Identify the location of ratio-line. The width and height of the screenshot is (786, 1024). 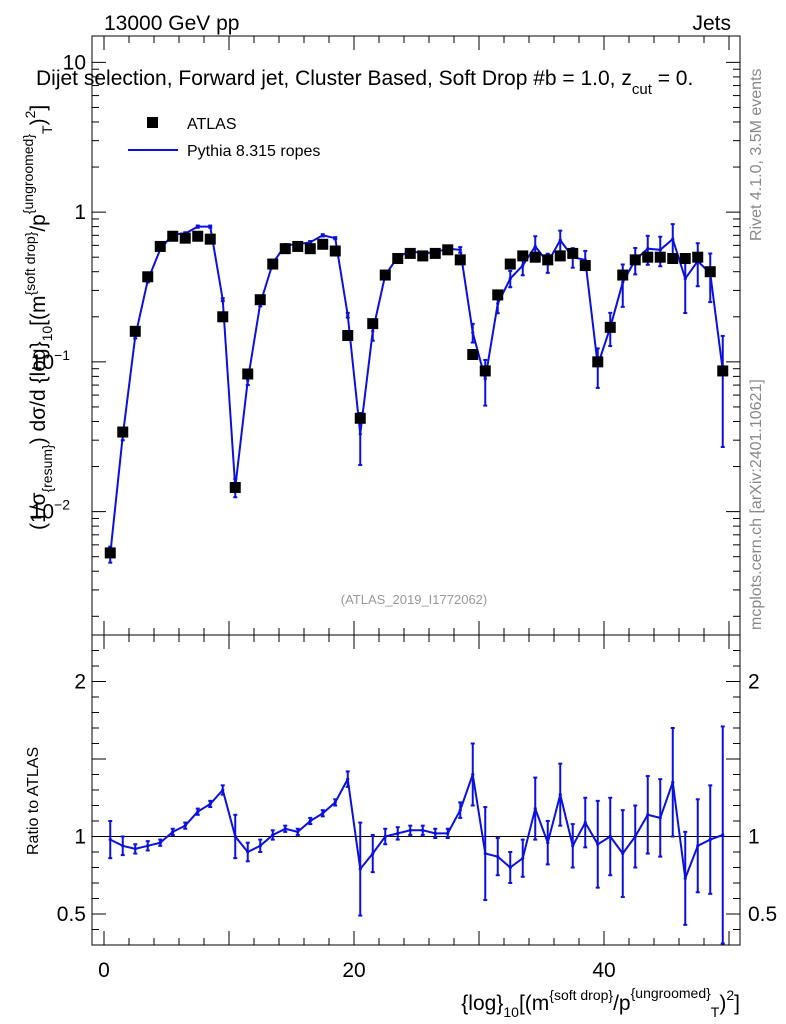
(416, 826).